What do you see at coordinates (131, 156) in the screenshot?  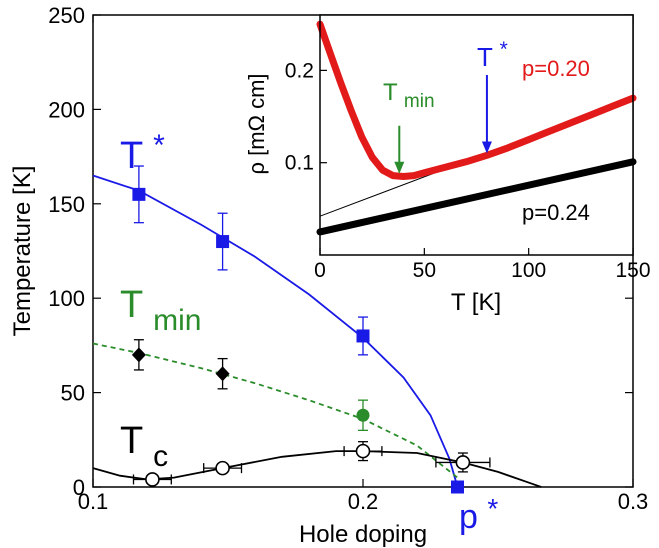 I see `tstar-label-main: T` at bounding box center [131, 156].